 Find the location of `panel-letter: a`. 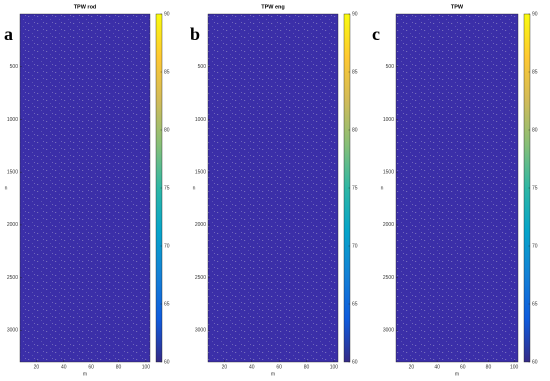

panel-letter: a is located at coordinates (8, 34).